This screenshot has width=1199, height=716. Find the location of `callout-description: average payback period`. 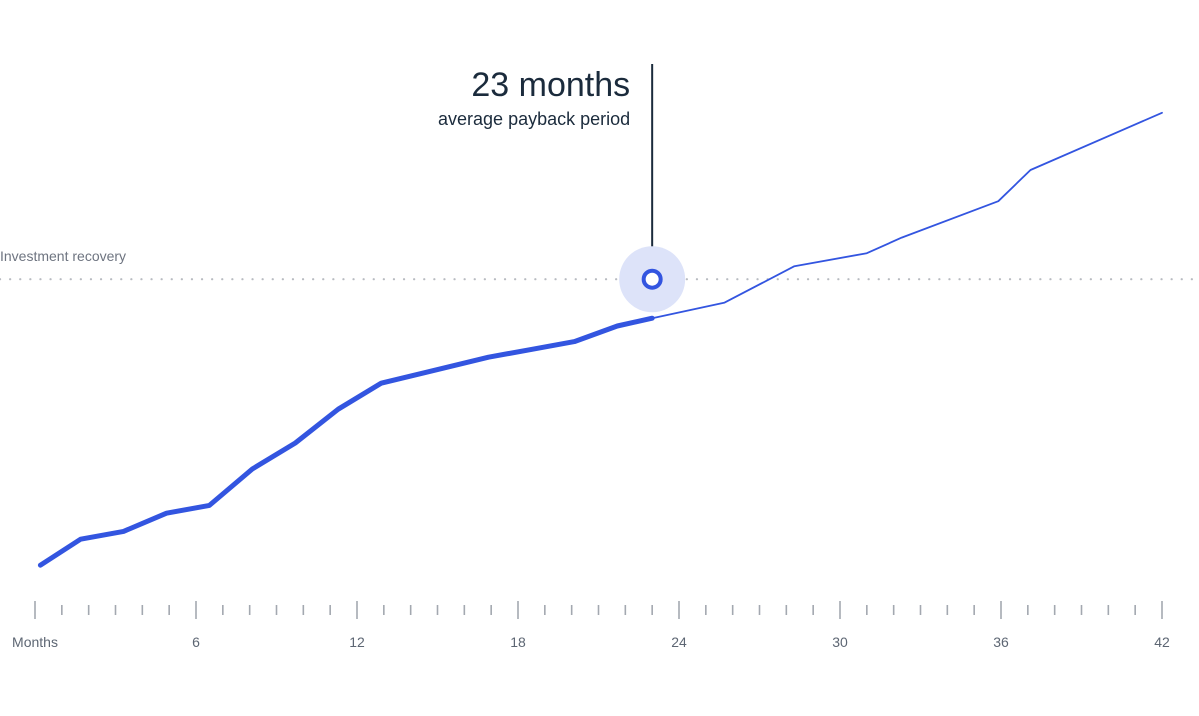

callout-description: average payback period is located at coordinates (534, 119).